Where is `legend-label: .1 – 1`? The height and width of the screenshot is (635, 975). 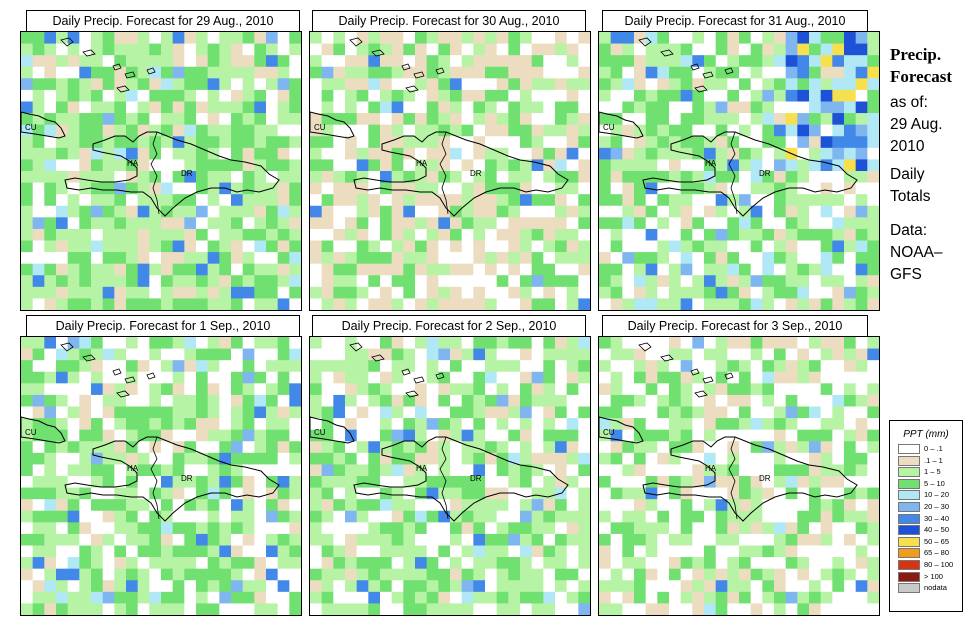 legend-label: .1 – 1 is located at coordinates (933, 460).